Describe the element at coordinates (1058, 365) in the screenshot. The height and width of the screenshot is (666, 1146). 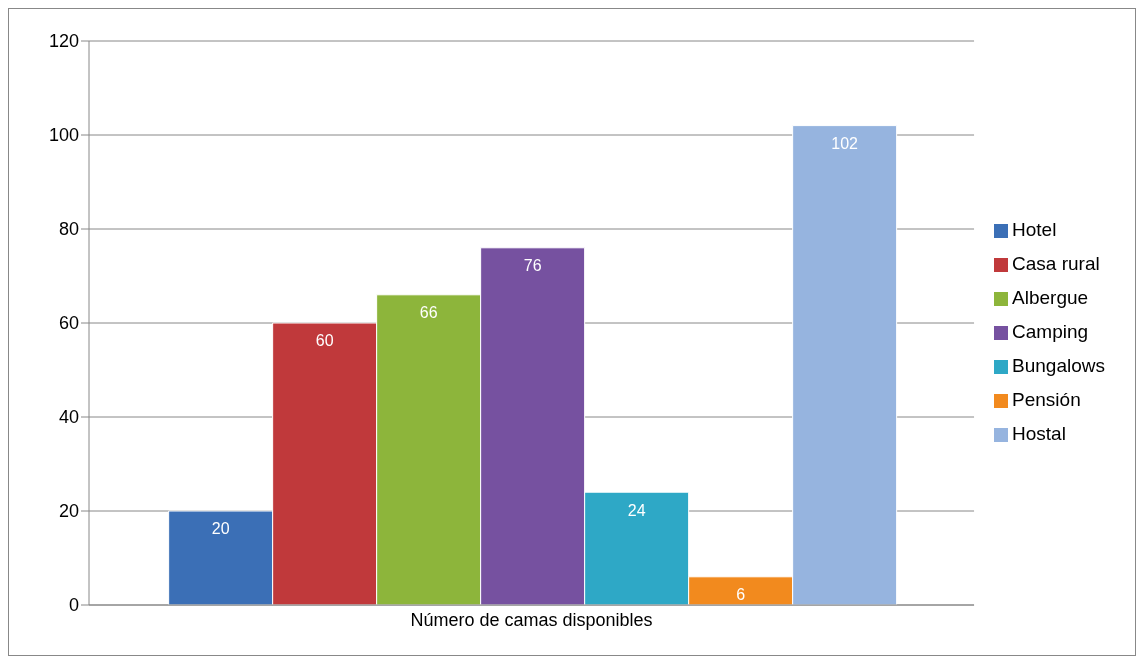
I see `legend-label: Bungalows` at that location.